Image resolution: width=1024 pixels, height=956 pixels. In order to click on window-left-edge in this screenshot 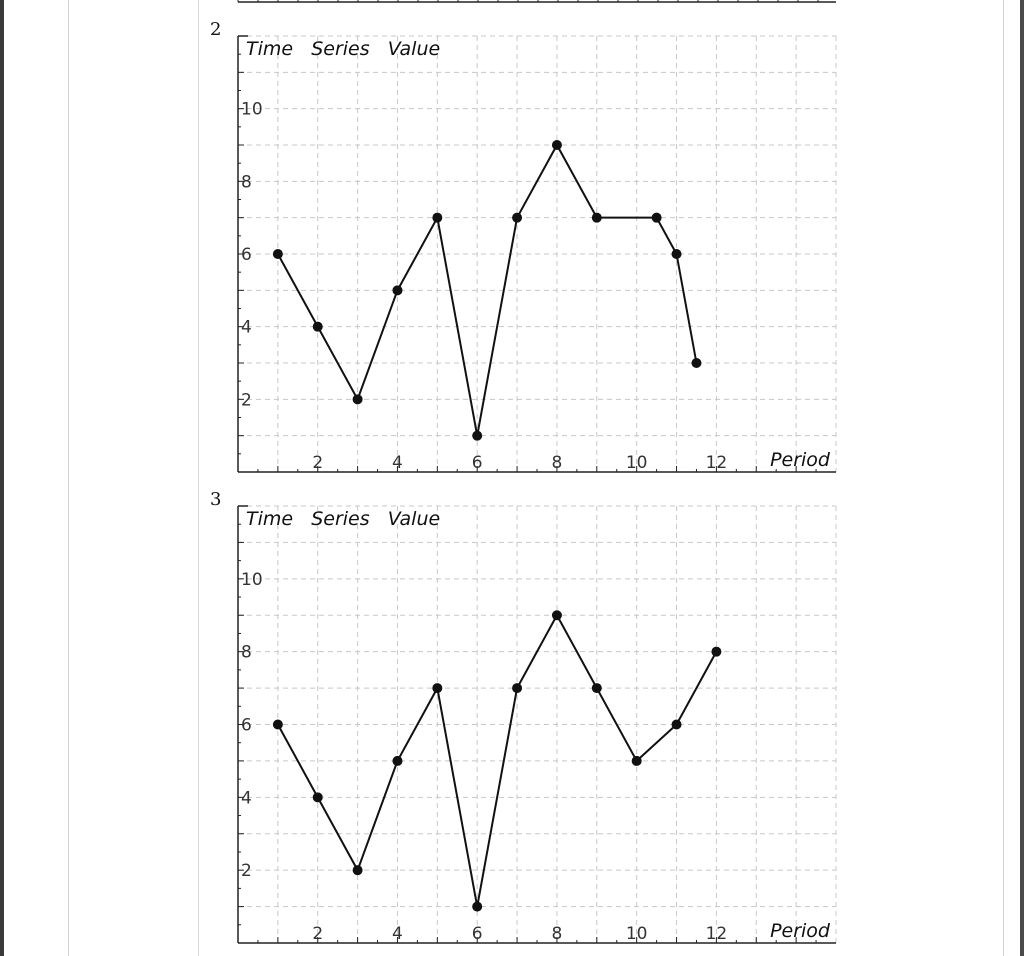, I will do `click(2, 478)`.